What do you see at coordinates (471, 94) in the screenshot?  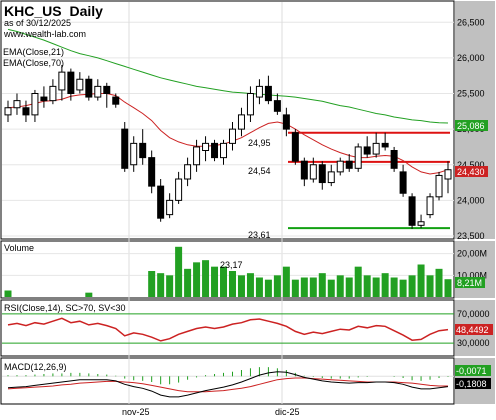 I see `price-tick-label: 25,500` at bounding box center [471, 94].